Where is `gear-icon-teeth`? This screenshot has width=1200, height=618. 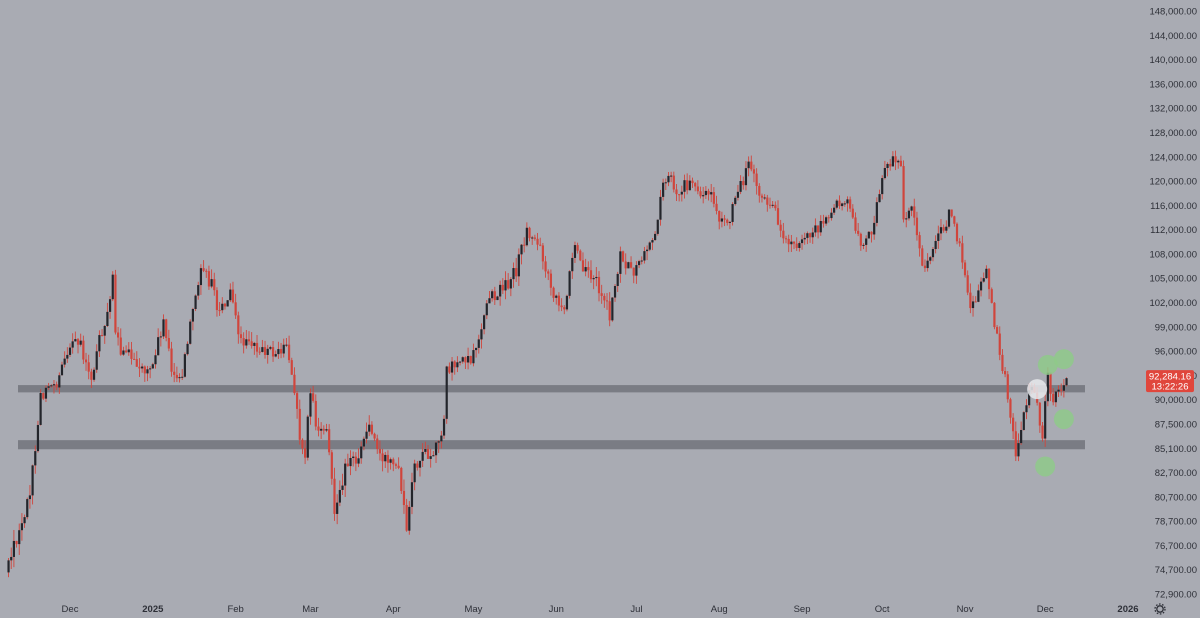
gear-icon-teeth is located at coordinates (1160, 609).